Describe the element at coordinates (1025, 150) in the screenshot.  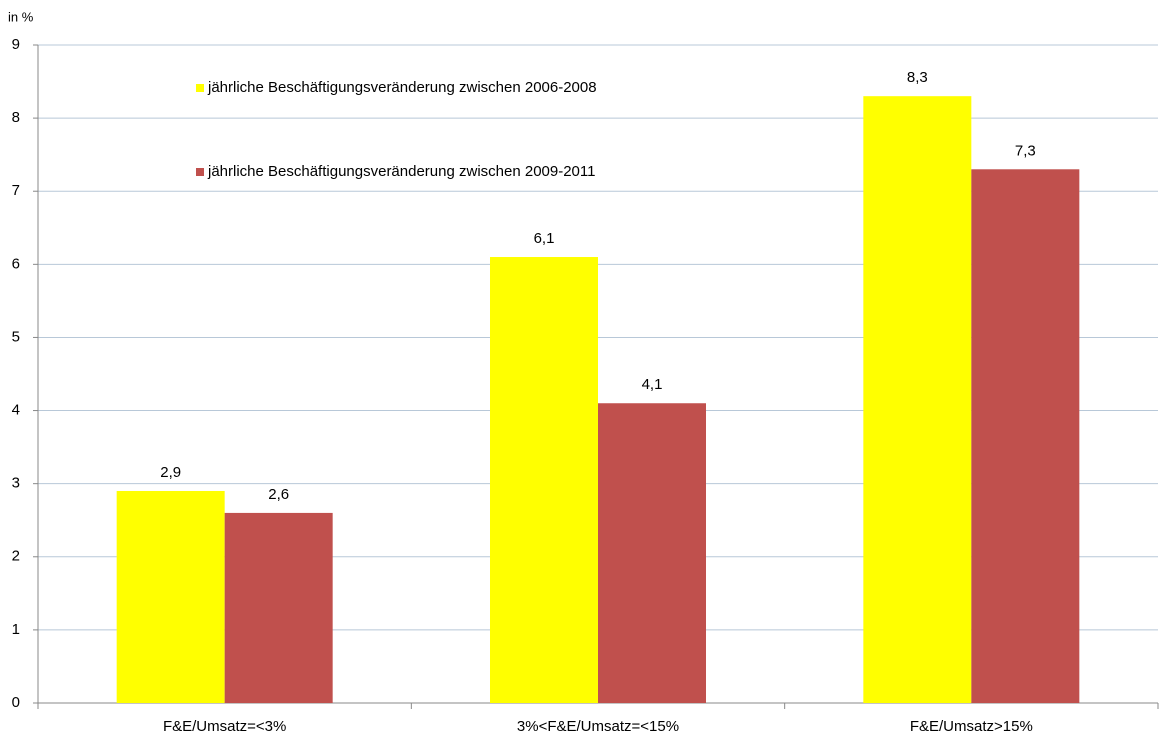
I see `data-label: 7,3` at that location.